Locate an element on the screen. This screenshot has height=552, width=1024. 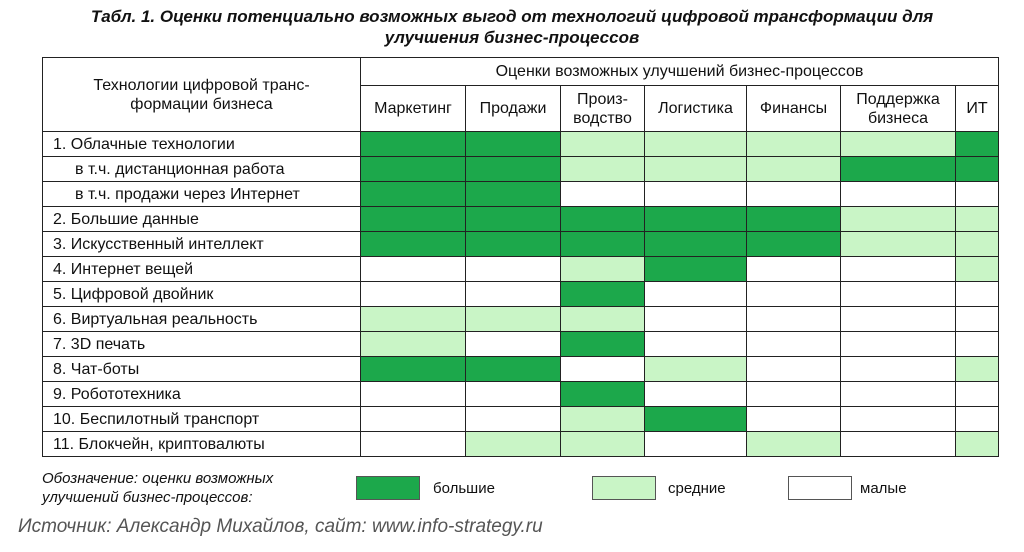
legend-label: большие is located at coordinates (464, 488).